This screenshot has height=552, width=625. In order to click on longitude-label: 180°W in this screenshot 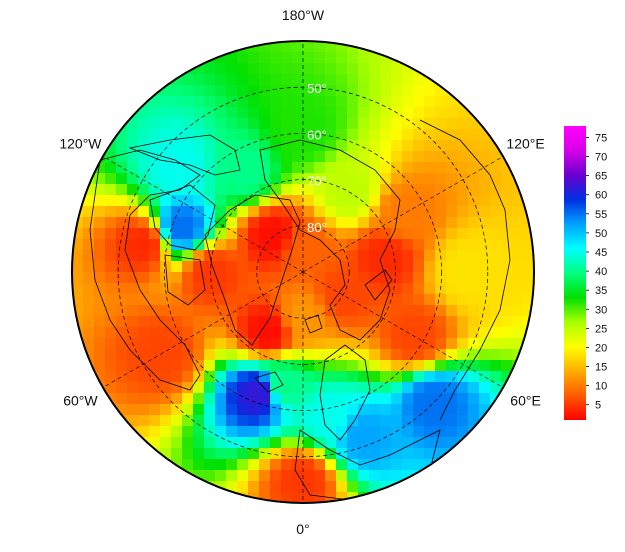, I will do `click(303, 15)`.